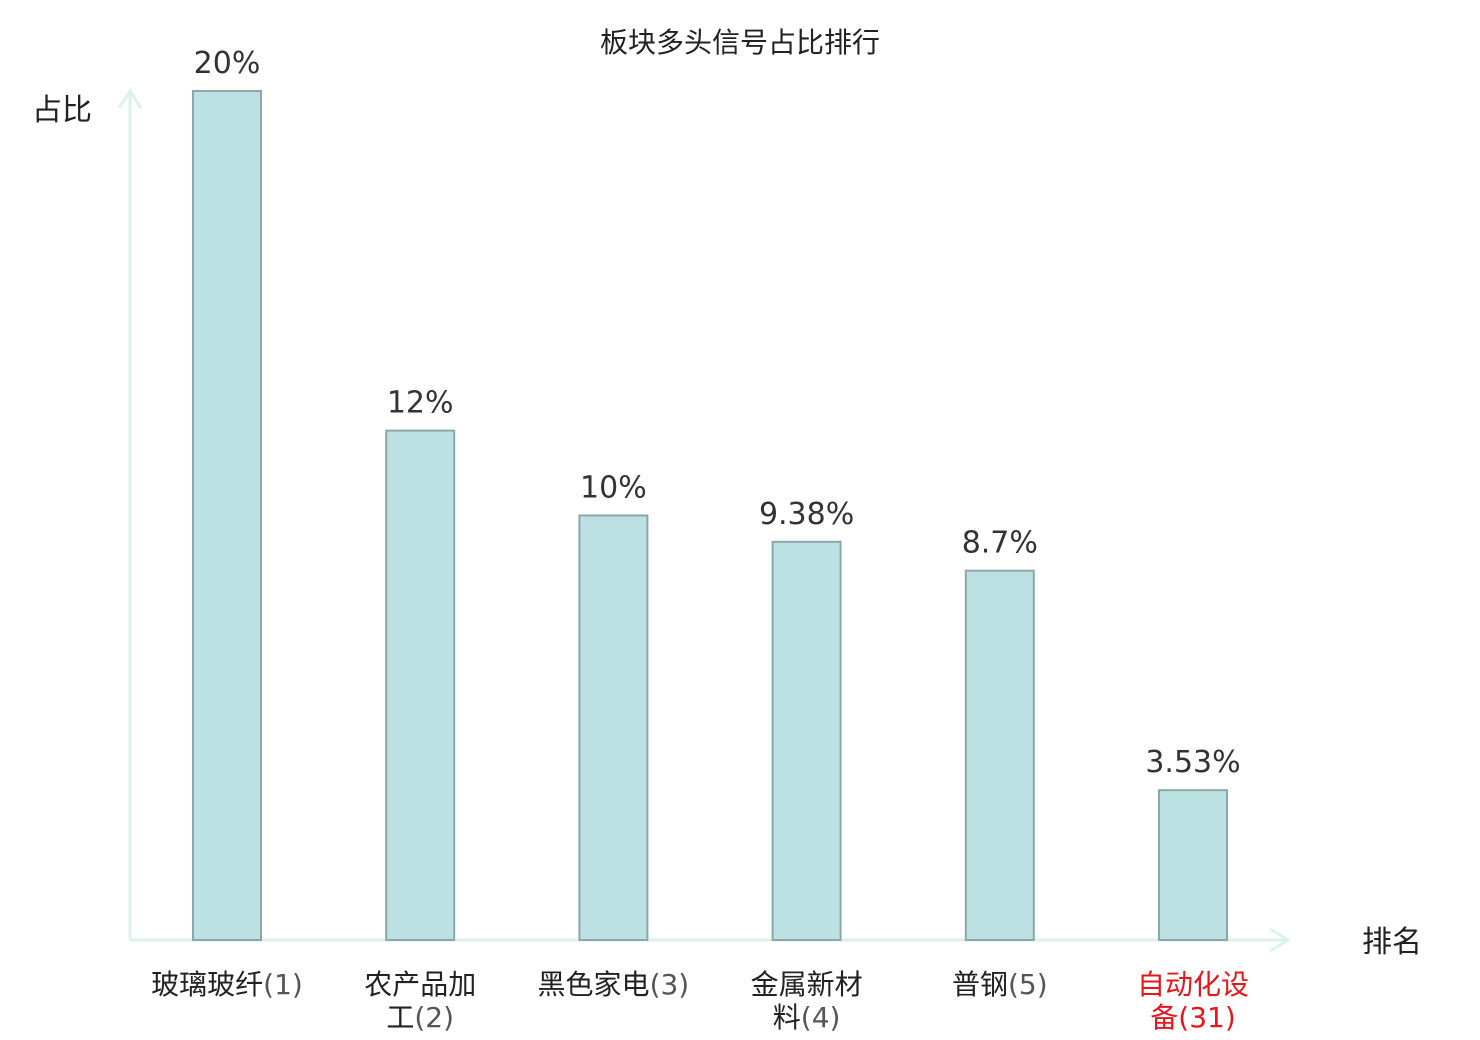 The width and height of the screenshot is (1480, 1040). What do you see at coordinates (807, 984) in the screenshot?
I see `x-tick-label: 金属新材` at bounding box center [807, 984].